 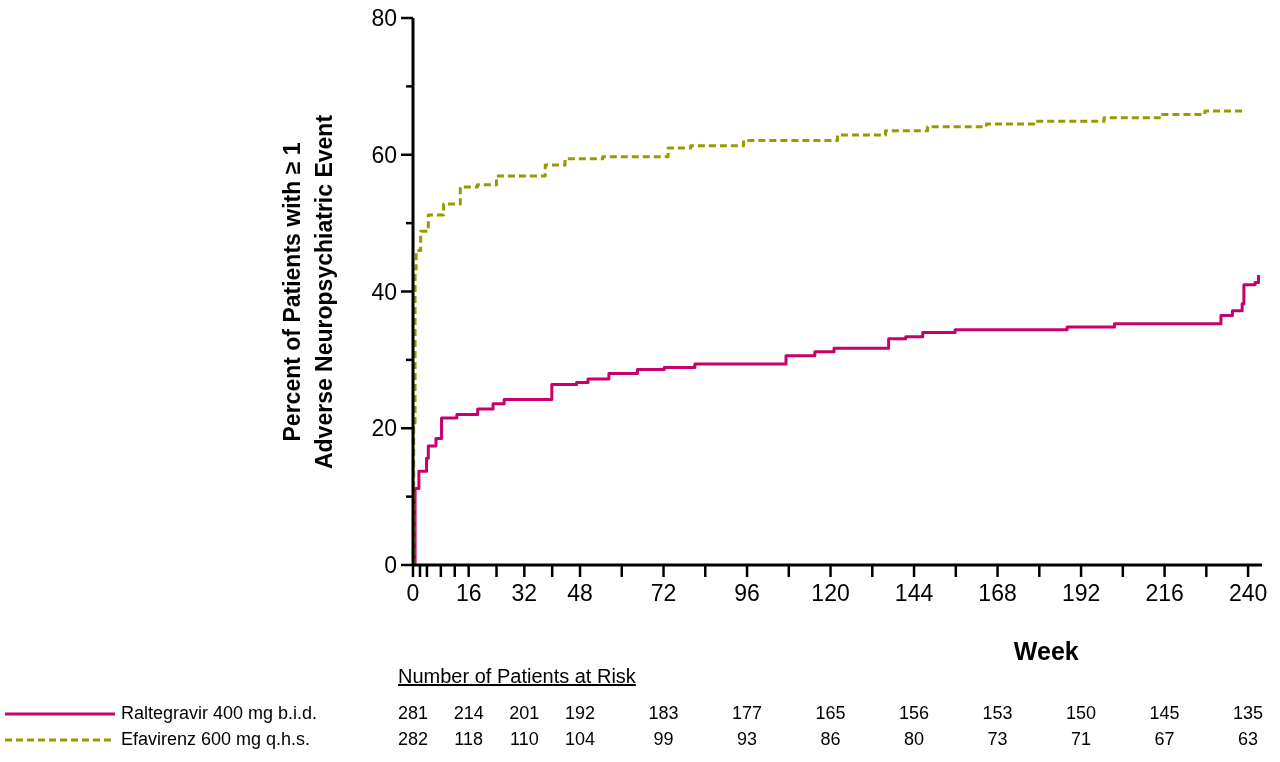 I want to click on y-tick-label: 0, so click(x=390, y=565).